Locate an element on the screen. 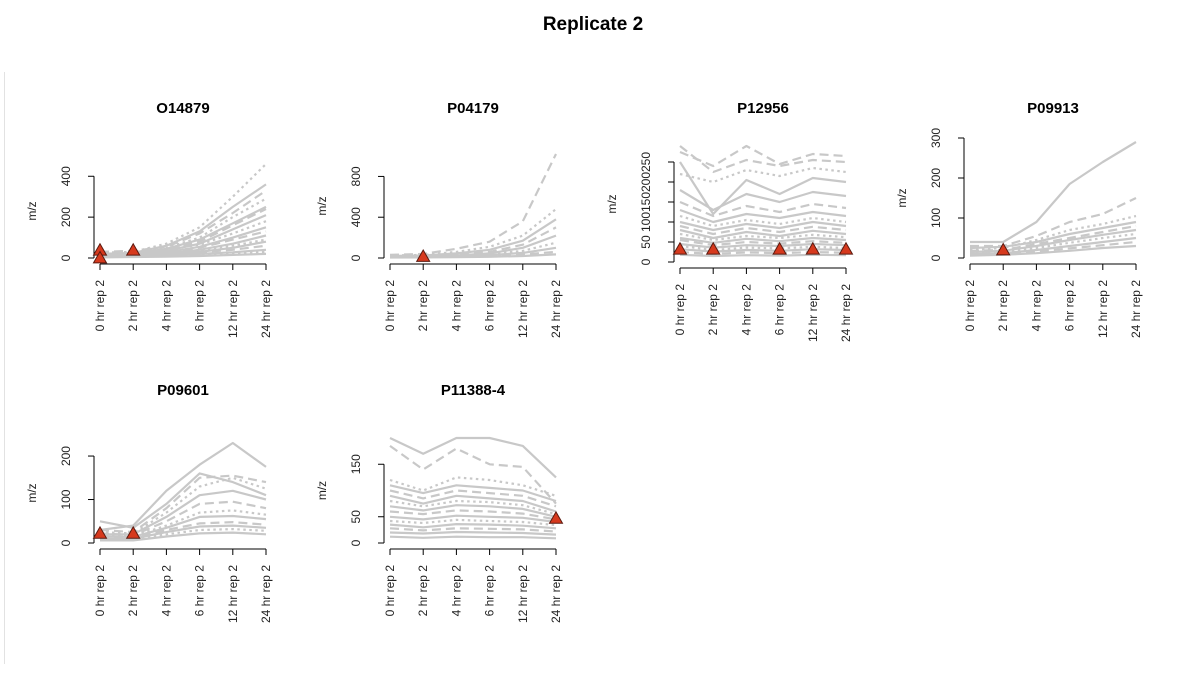 The height and width of the screenshot is (693, 1186). y-tick-label: 400 is located at coordinates (66, 176).